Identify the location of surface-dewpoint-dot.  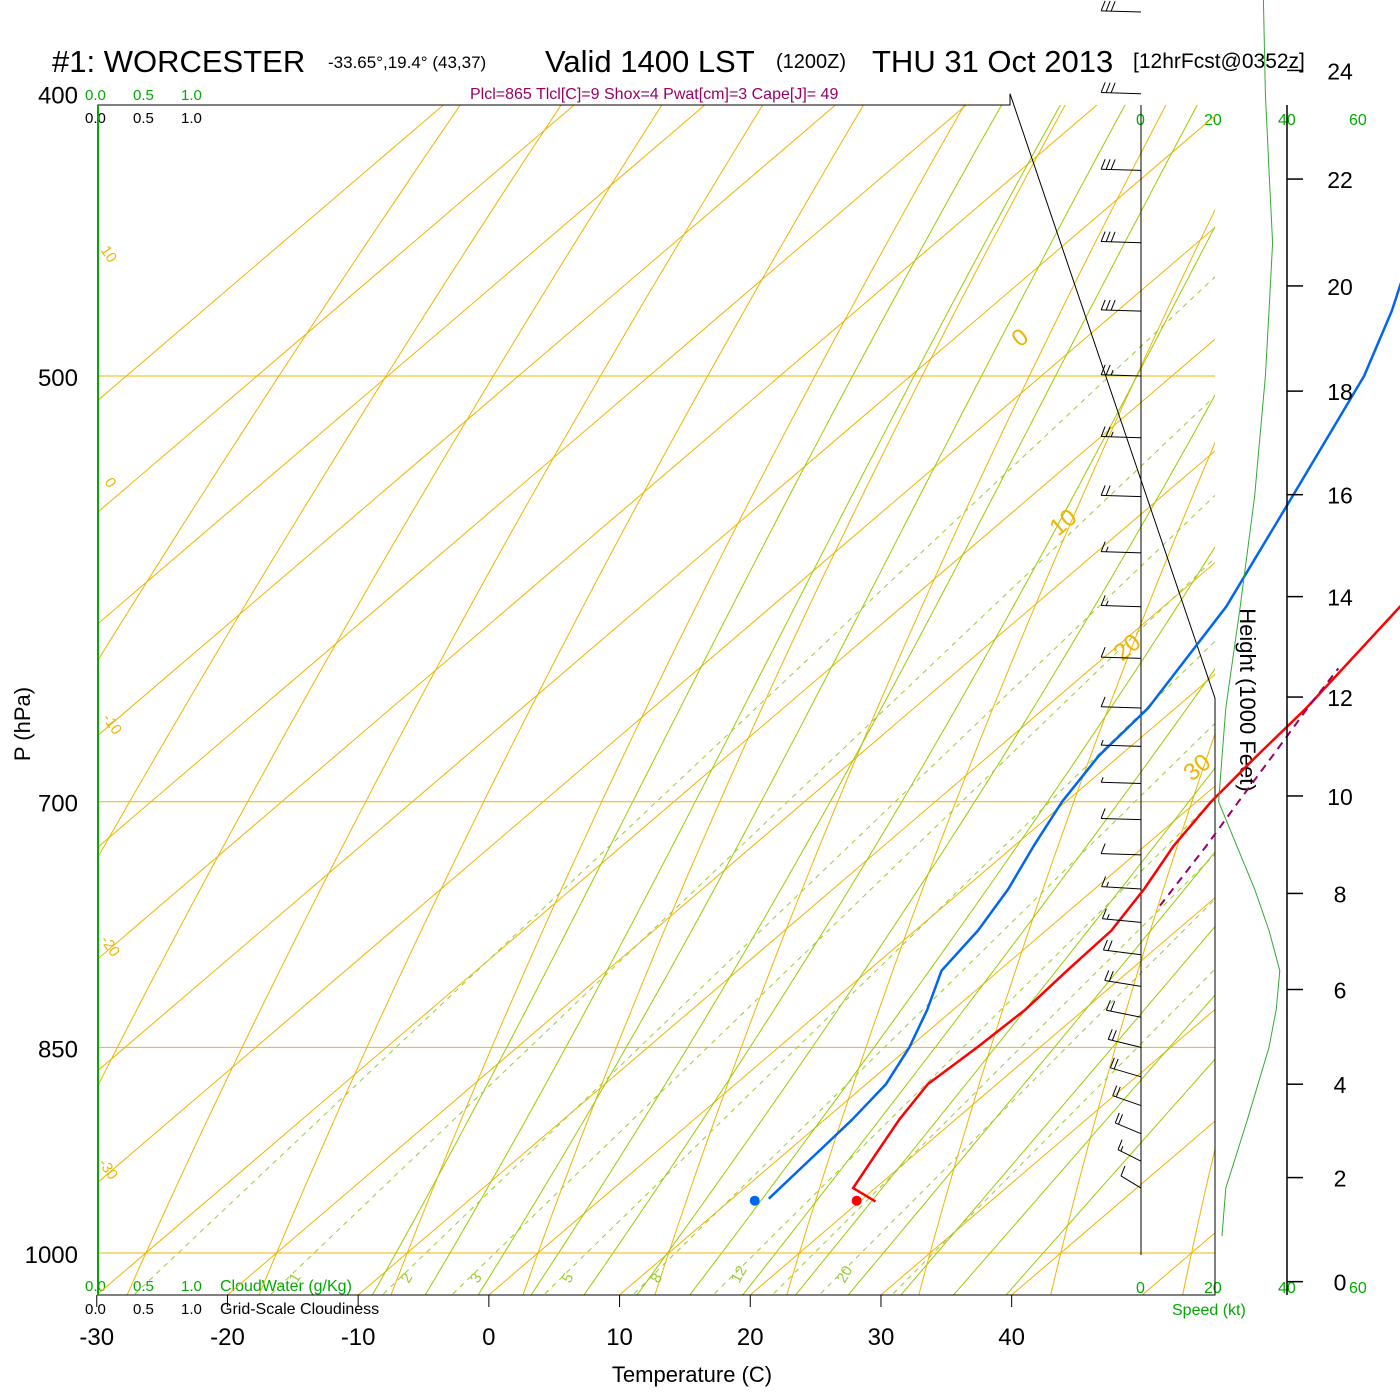
(754, 1200).